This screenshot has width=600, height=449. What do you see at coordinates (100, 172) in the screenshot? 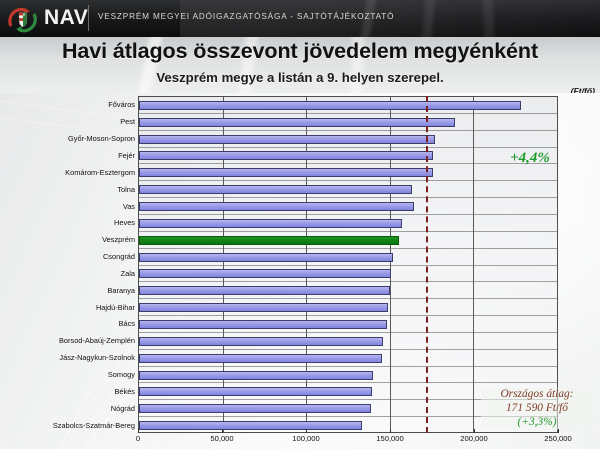
I see `category-label: Komárom-Esztergom` at bounding box center [100, 172].